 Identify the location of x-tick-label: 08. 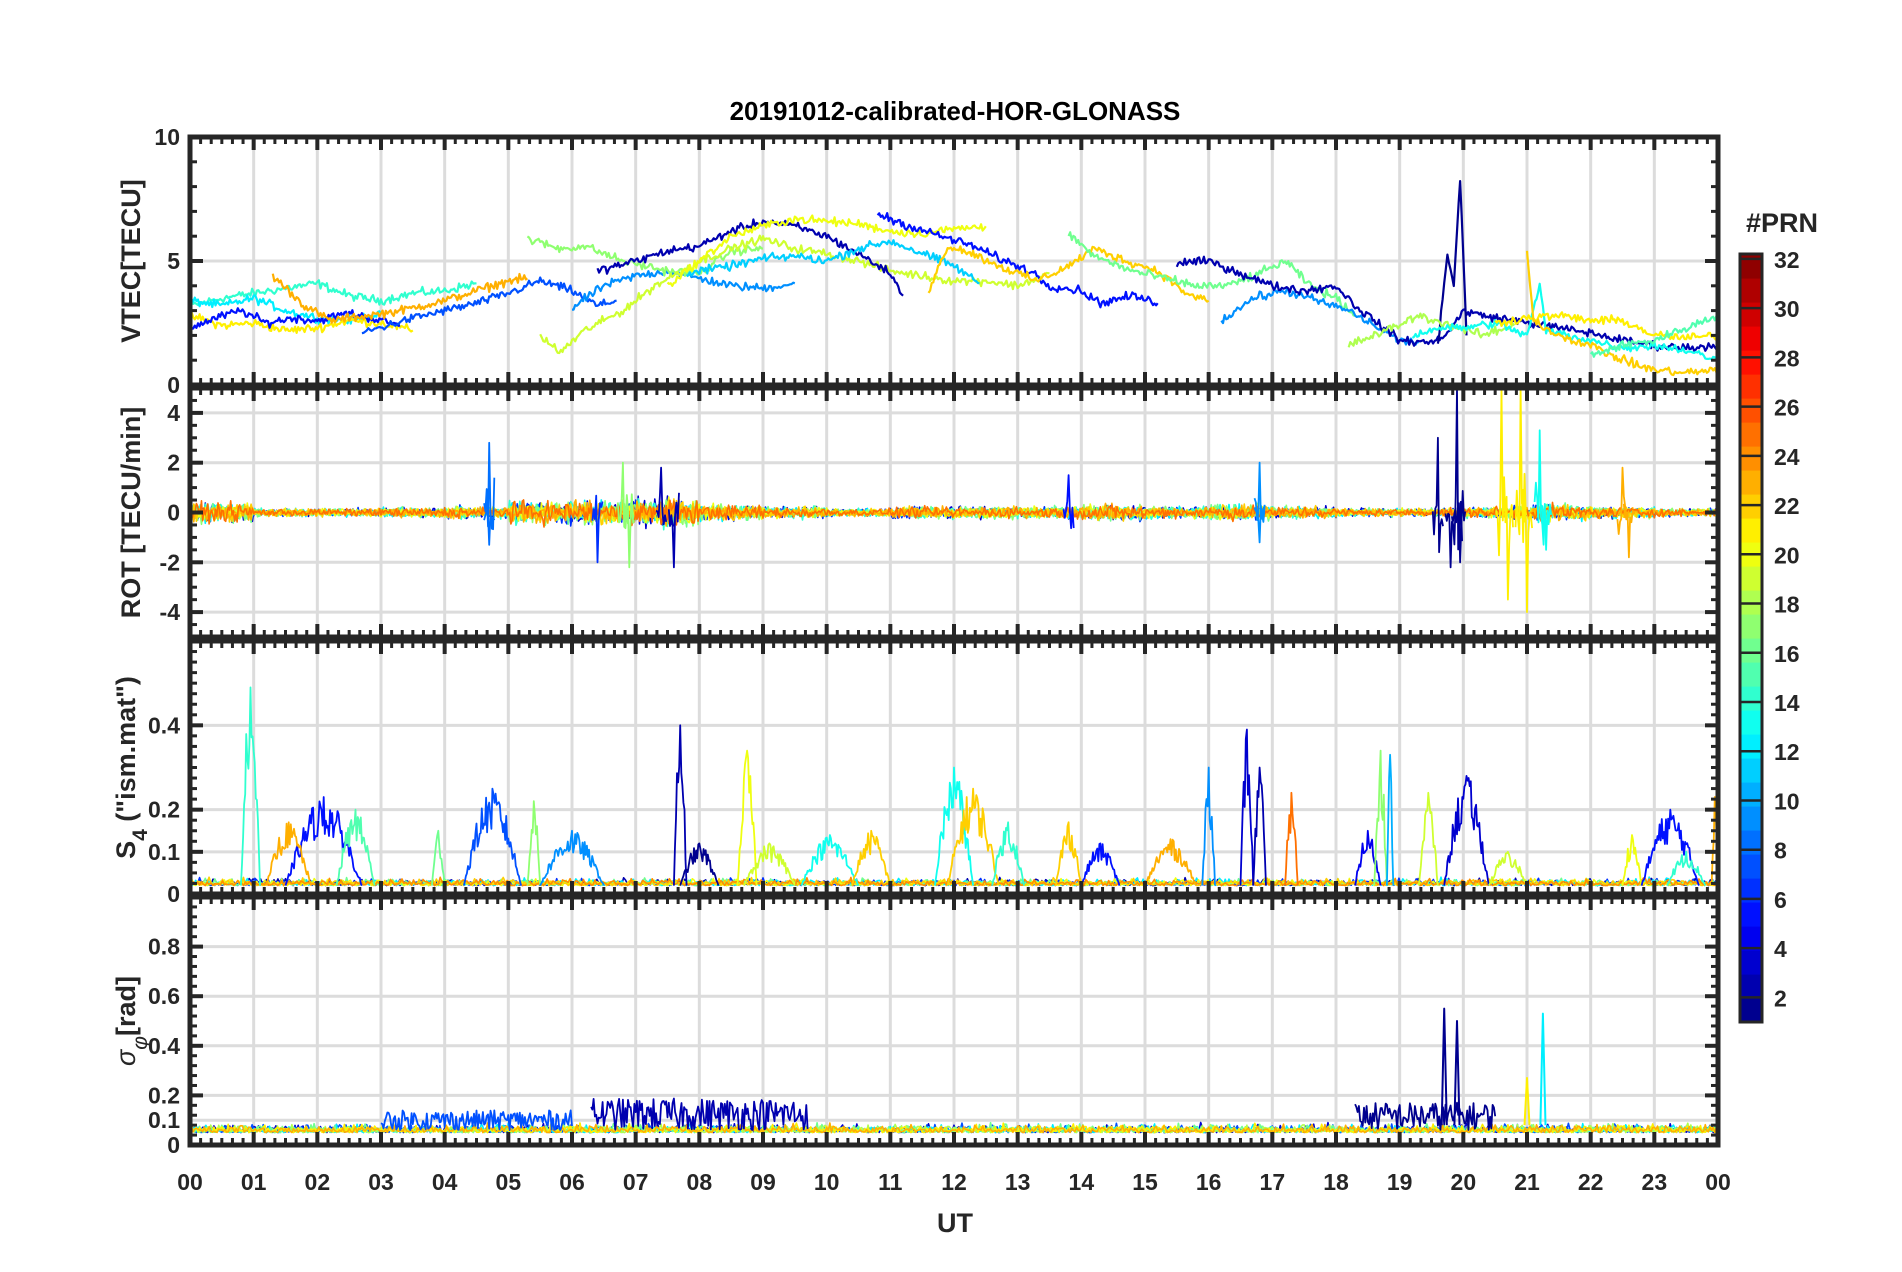
(700, 1182).